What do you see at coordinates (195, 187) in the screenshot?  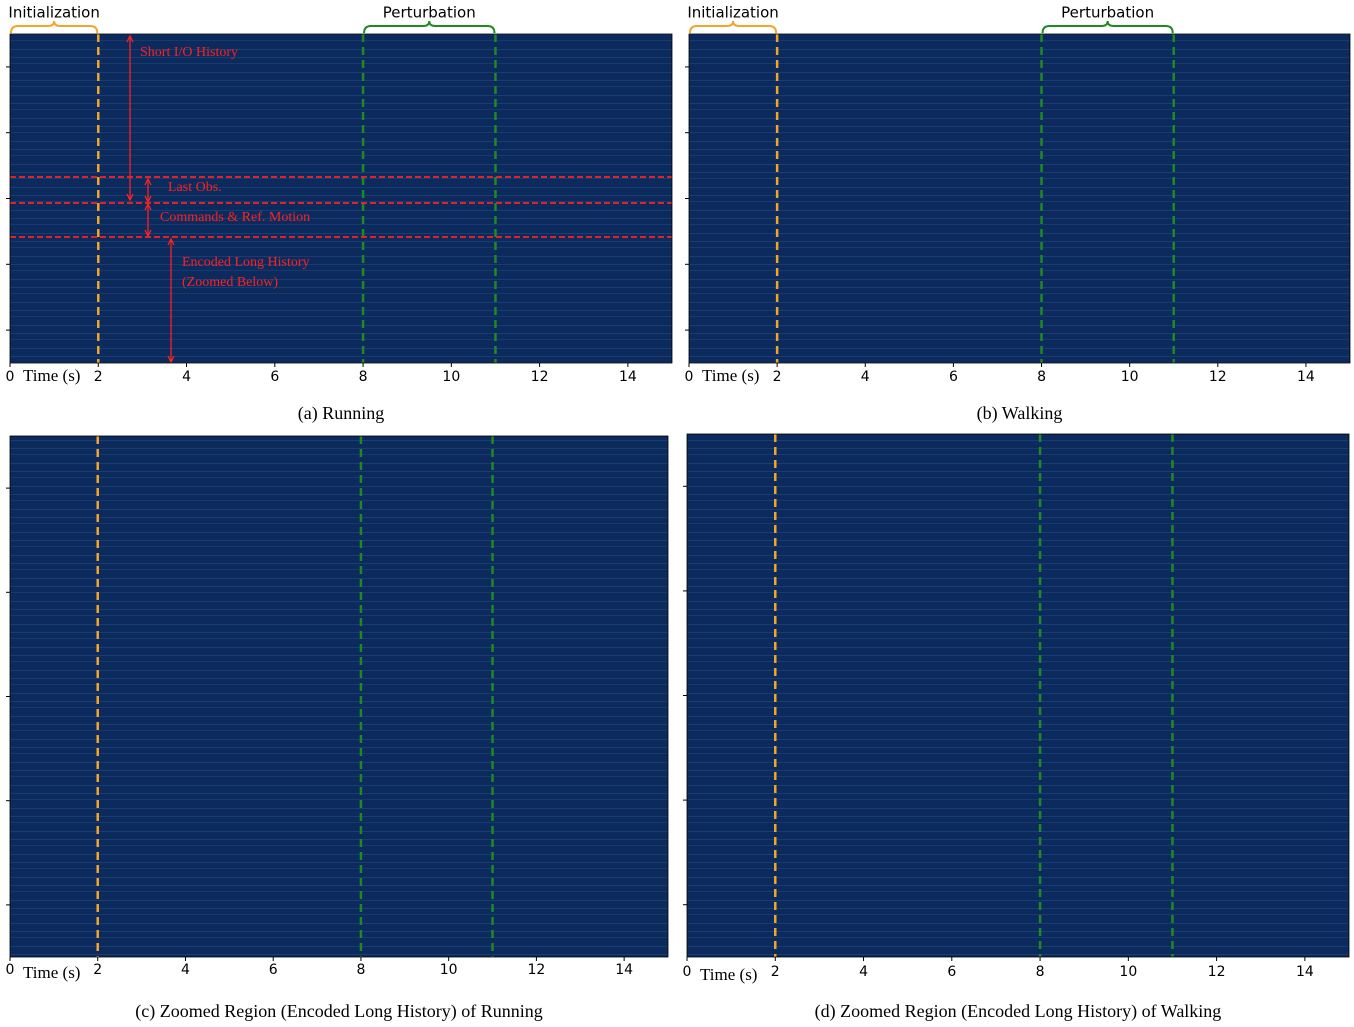 I see `annotation: Last Obs.` at bounding box center [195, 187].